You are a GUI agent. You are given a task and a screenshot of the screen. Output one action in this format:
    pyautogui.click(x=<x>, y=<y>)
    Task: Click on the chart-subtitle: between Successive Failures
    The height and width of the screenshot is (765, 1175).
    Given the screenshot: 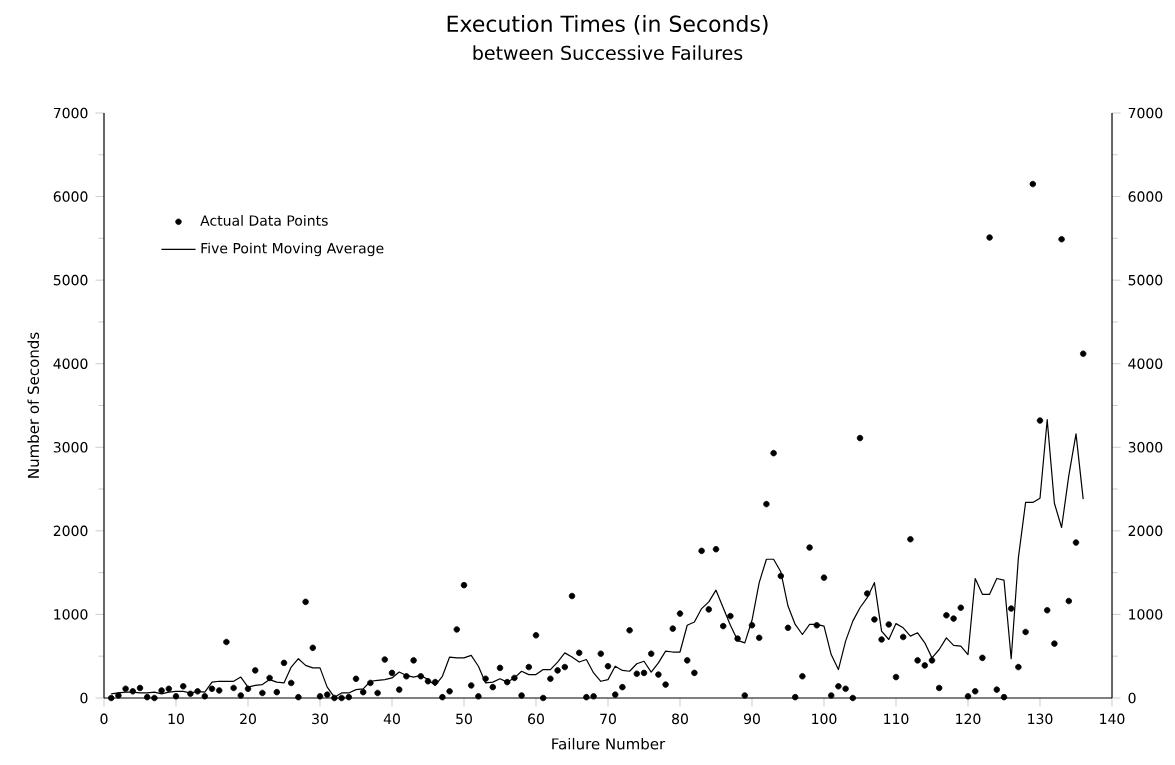 What is the action you would take?
    pyautogui.click(x=608, y=53)
    